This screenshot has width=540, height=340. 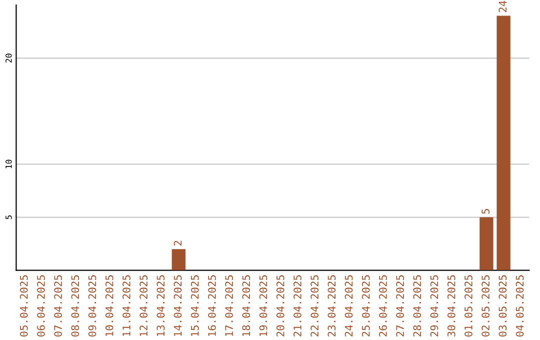 What do you see at coordinates (263, 305) in the screenshot?
I see `x-tick-label: 19.04.2025` at bounding box center [263, 305].